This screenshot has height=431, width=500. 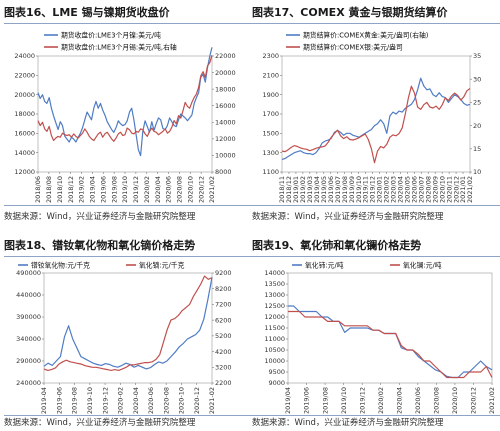 I want to click on y2-tick-label: 14000, so click(x=225, y=122).